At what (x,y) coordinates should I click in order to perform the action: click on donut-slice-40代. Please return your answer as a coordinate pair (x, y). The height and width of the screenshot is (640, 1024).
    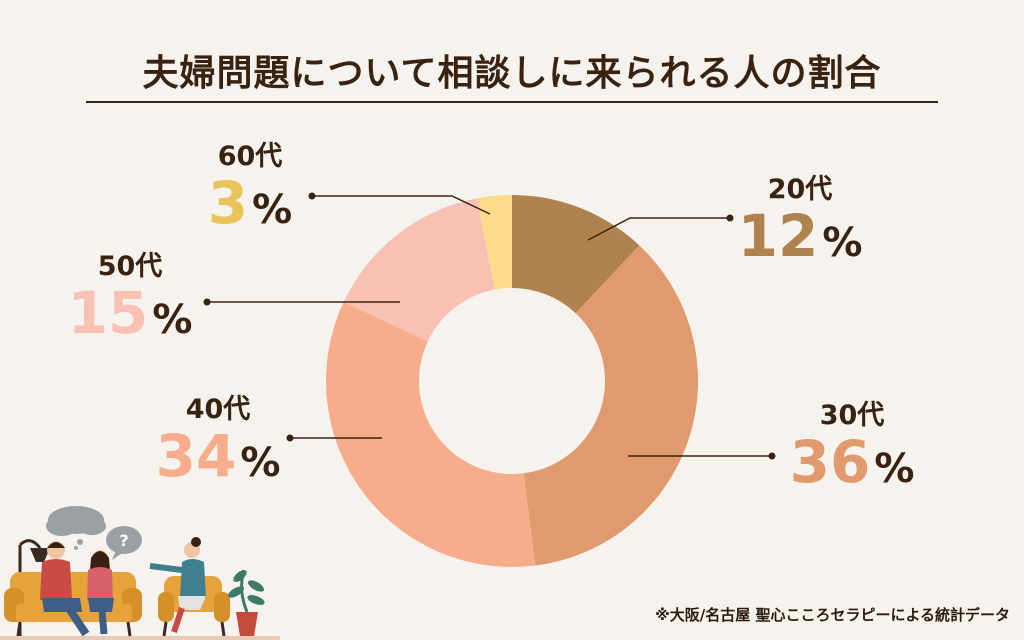
    Looking at the image, I should click on (431, 434).